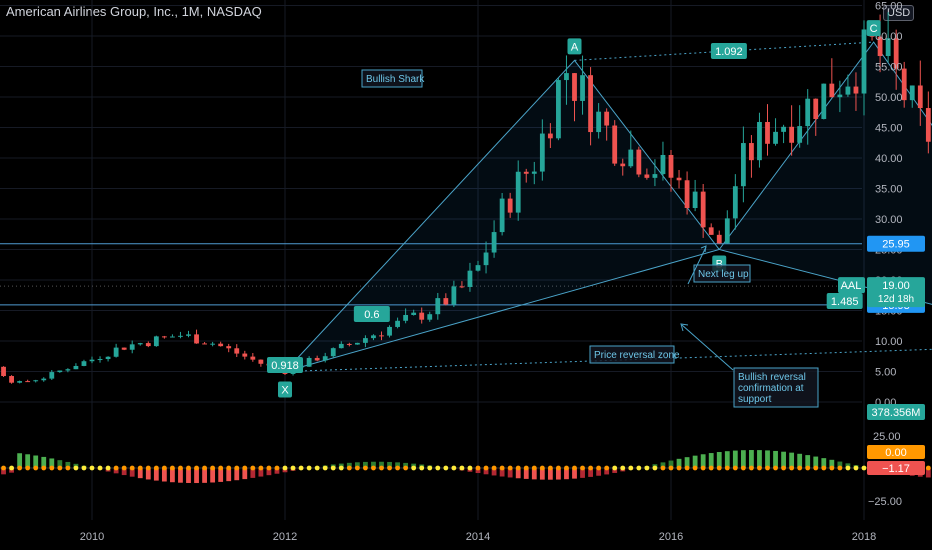  What do you see at coordinates (722, 273) in the screenshot?
I see `annotation-next-leg-box` at bounding box center [722, 273].